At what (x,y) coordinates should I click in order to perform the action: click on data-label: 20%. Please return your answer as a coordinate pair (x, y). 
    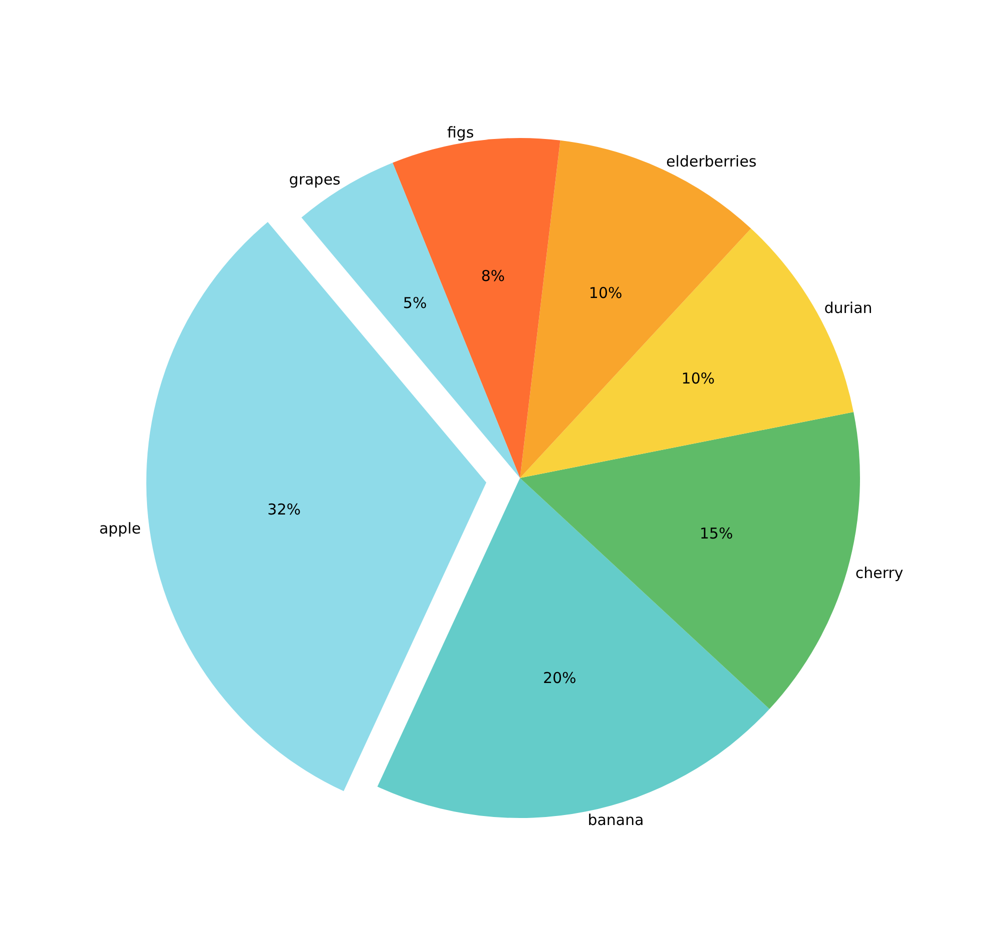
    Looking at the image, I should click on (559, 678).